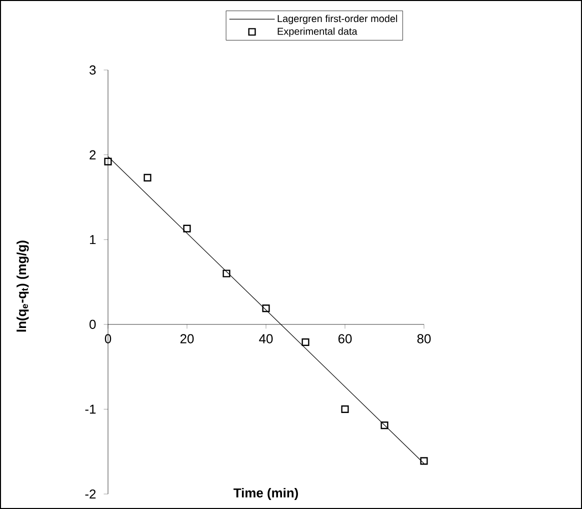  I want to click on y-tick-label: 3, so click(93, 70).